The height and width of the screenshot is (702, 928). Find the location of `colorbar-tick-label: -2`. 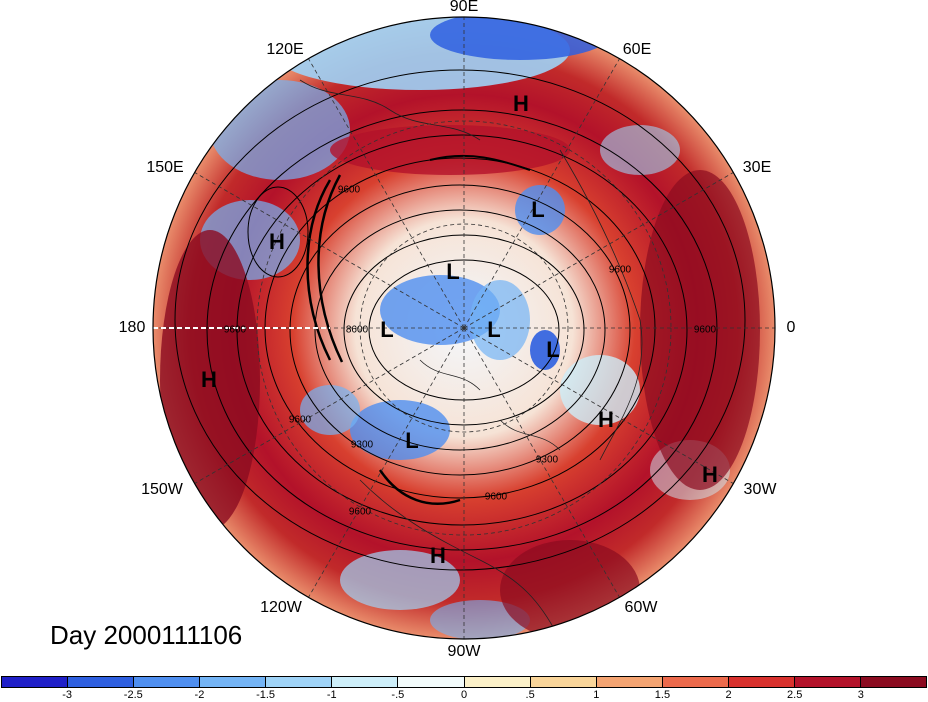

colorbar-tick-label: -2 is located at coordinates (199, 695).